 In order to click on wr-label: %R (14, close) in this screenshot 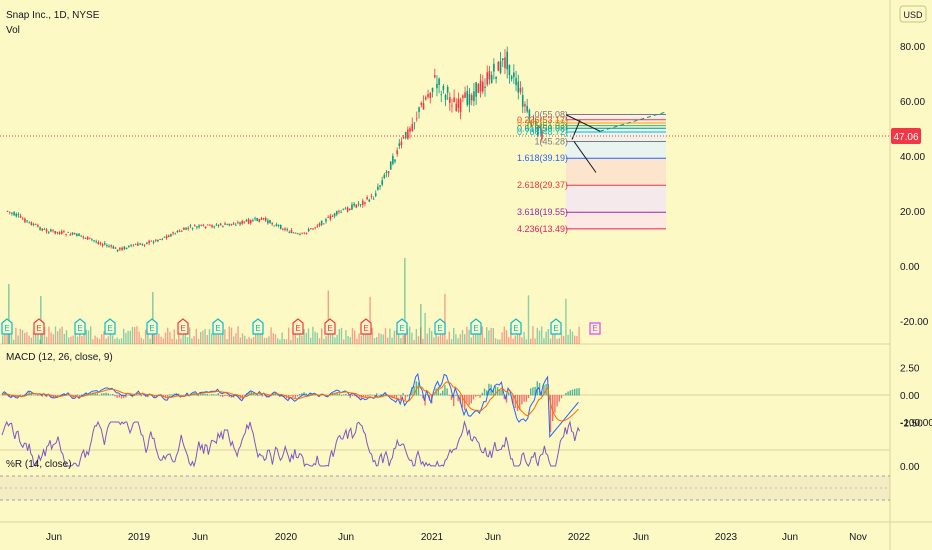, I will do `click(39, 464)`.